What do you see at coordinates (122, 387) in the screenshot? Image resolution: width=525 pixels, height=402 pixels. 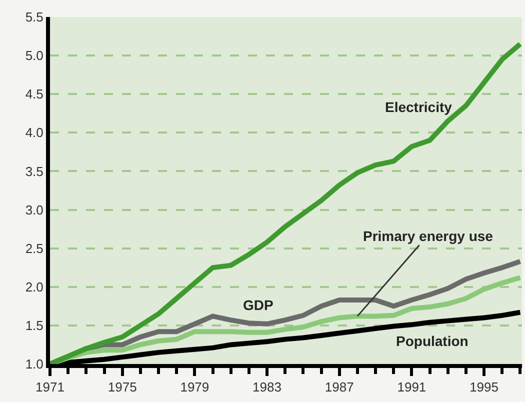 I see `x-tick-label: 1975` at bounding box center [122, 387].